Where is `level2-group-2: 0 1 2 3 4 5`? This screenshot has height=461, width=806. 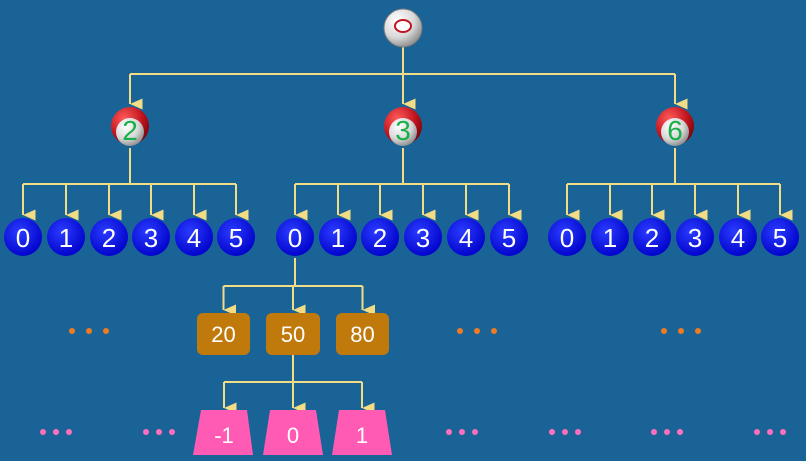 level2-group-2: 0 1 2 3 4 5 is located at coordinates (129, 237).